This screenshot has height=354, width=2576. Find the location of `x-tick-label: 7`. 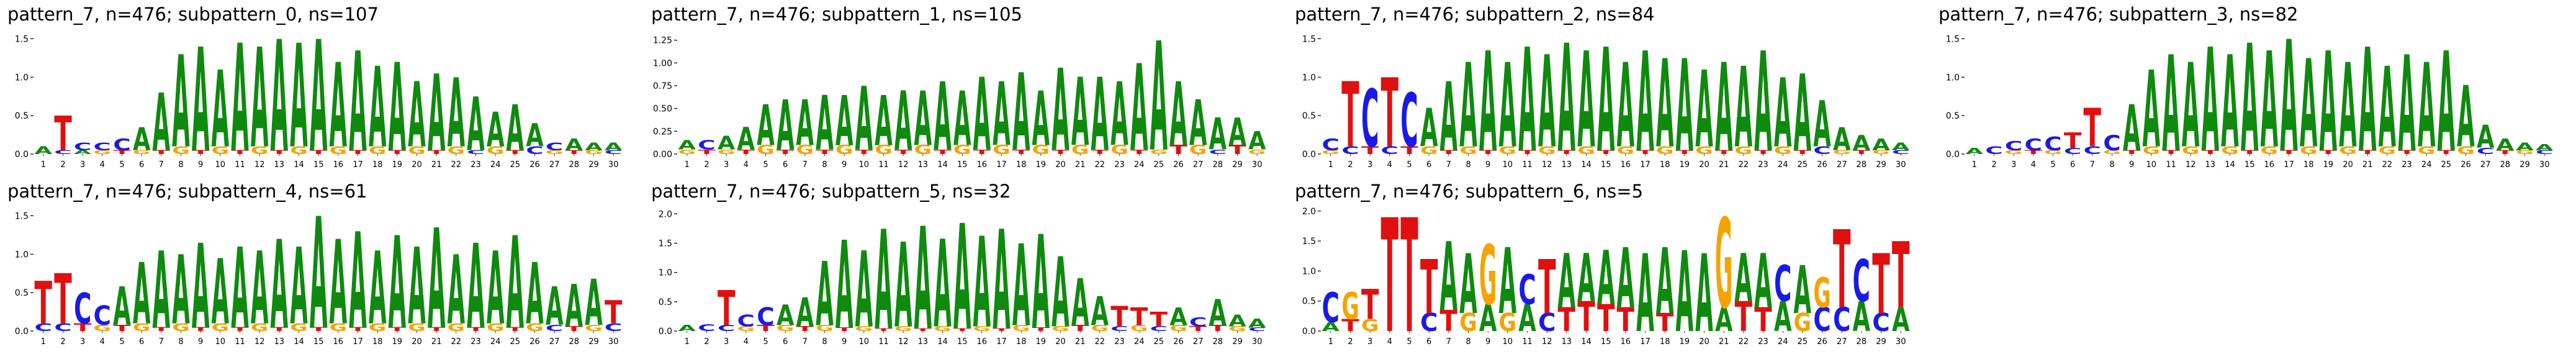

x-tick-label: 7 is located at coordinates (1448, 165).